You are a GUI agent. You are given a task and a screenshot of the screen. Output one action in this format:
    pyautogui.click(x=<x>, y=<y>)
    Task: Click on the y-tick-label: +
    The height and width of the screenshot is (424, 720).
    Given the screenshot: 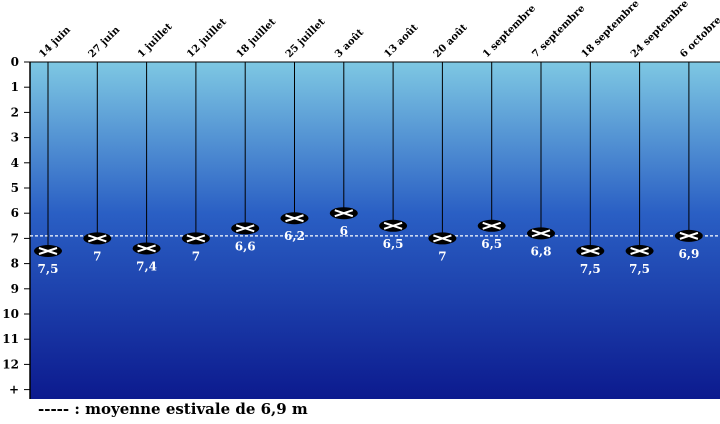 What is the action you would take?
    pyautogui.click(x=14, y=390)
    